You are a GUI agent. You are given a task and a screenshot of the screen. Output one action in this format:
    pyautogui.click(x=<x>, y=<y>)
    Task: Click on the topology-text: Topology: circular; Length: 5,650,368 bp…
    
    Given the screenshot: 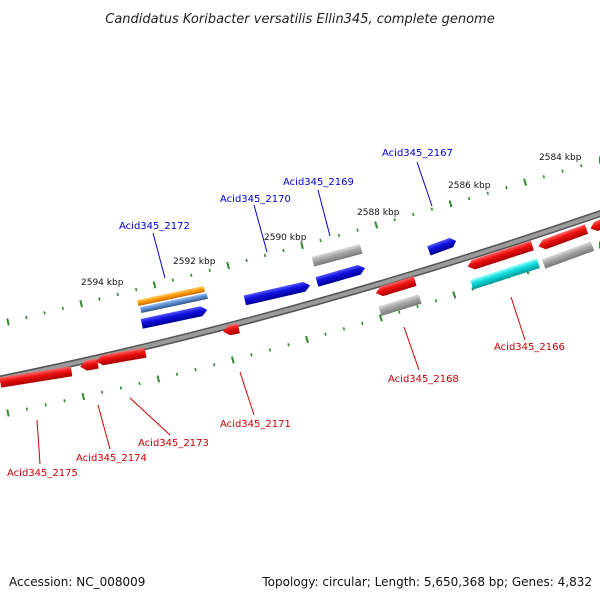 What is the action you would take?
    pyautogui.click(x=426, y=582)
    